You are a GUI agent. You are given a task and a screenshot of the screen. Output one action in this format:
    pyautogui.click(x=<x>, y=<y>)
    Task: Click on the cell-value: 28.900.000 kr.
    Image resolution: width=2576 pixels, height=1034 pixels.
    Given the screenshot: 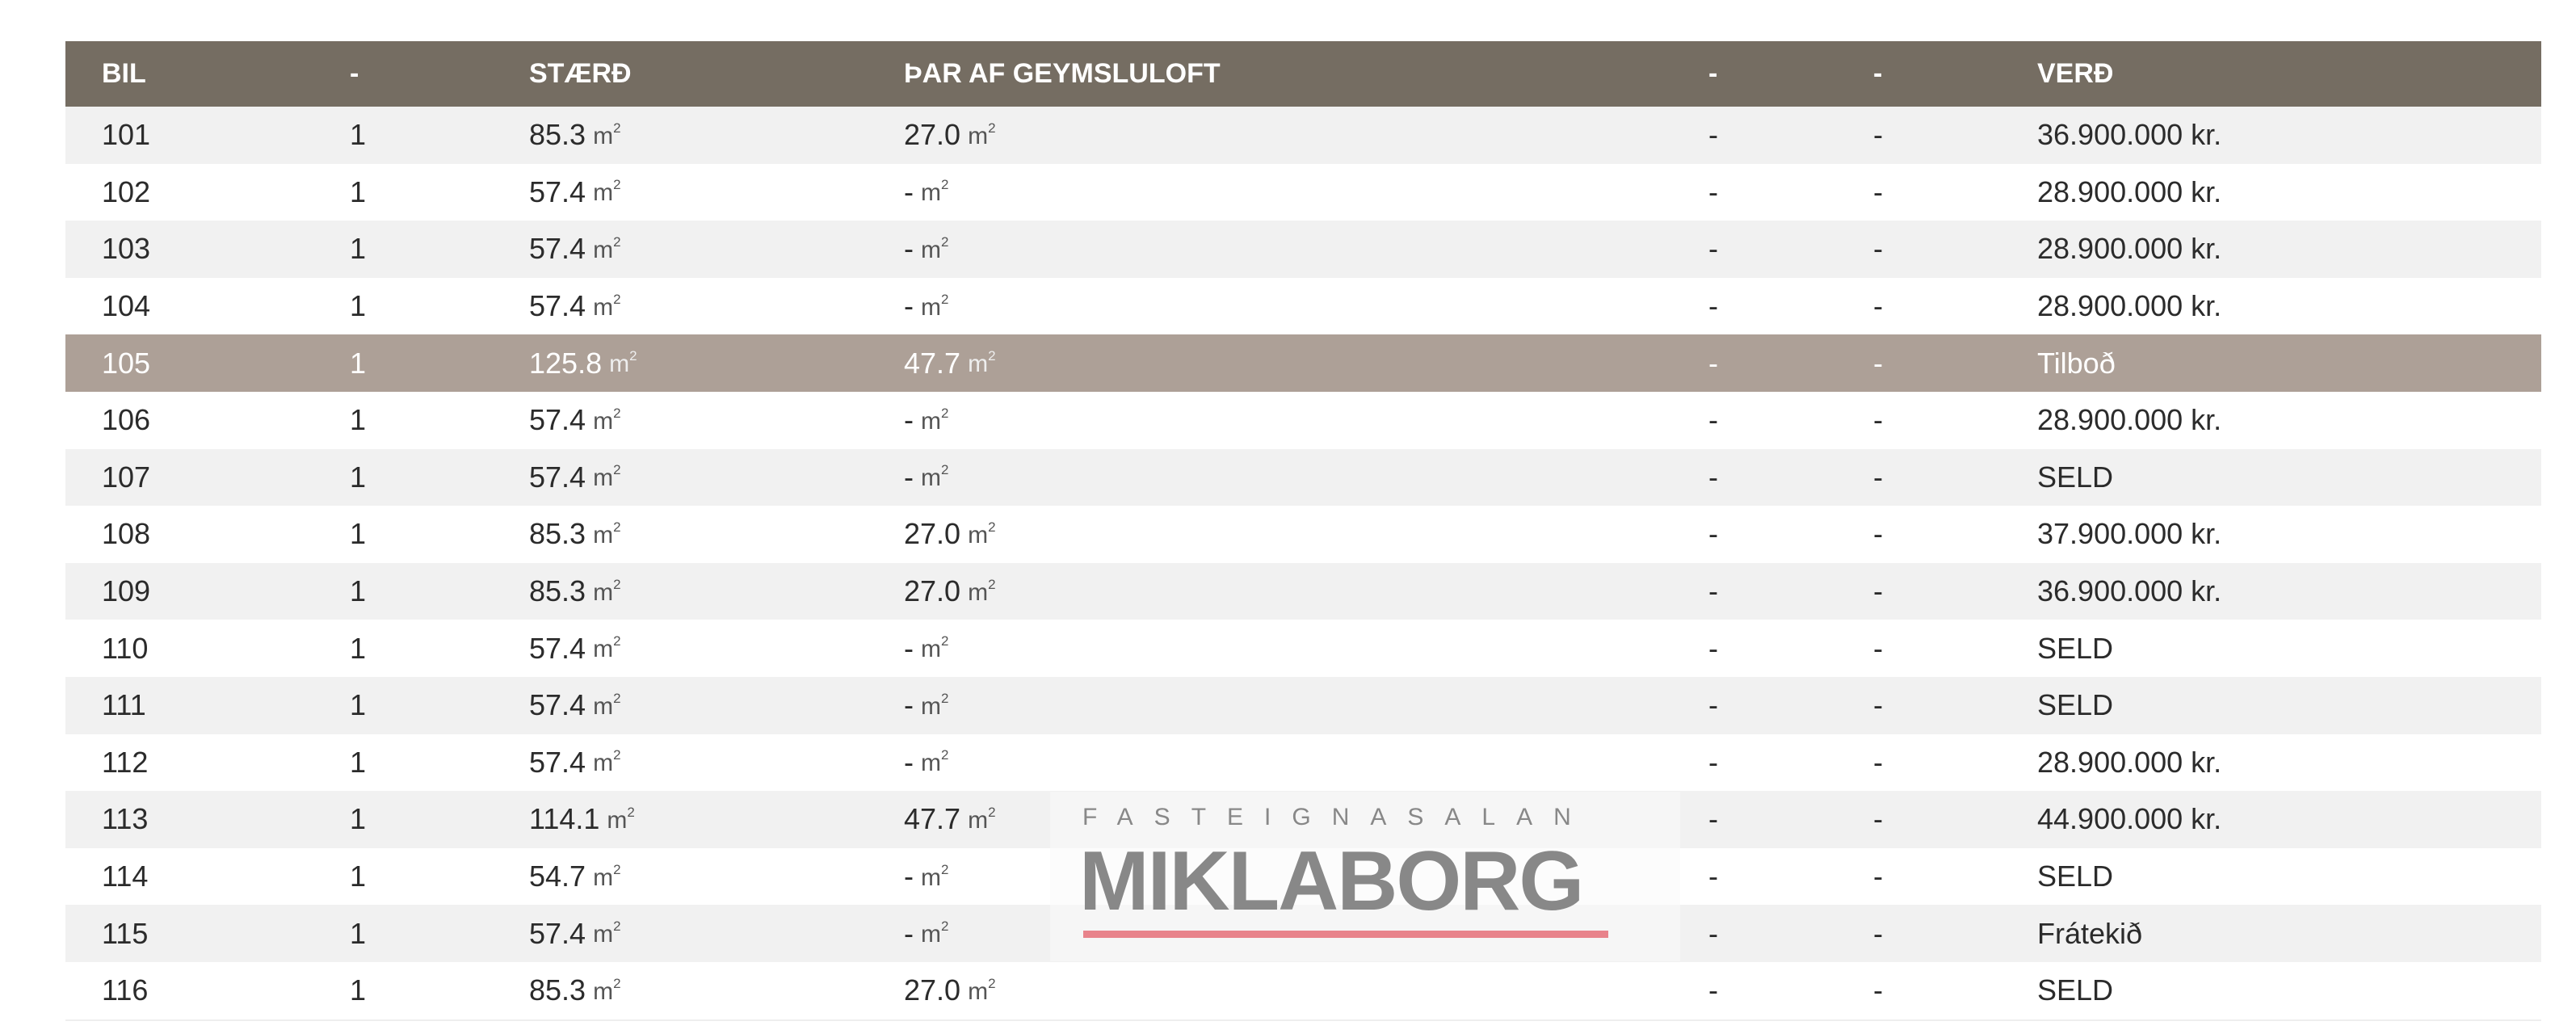 What is the action you would take?
    pyautogui.click(x=2129, y=191)
    